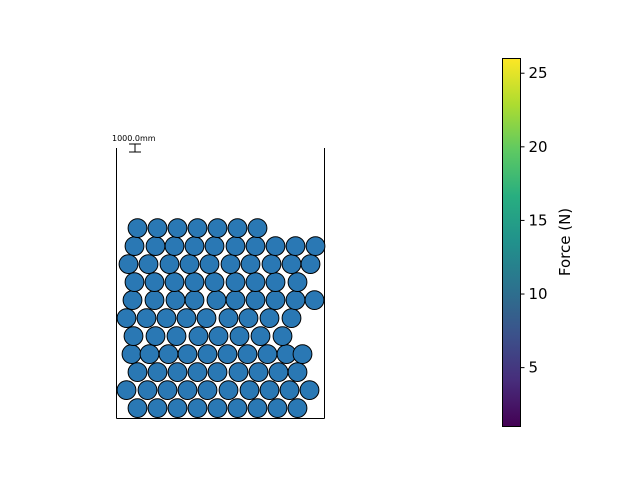 This screenshot has height=480, width=640. I want to click on colorbar-ticks: 5 10 15 20 25, so click(534, 220).